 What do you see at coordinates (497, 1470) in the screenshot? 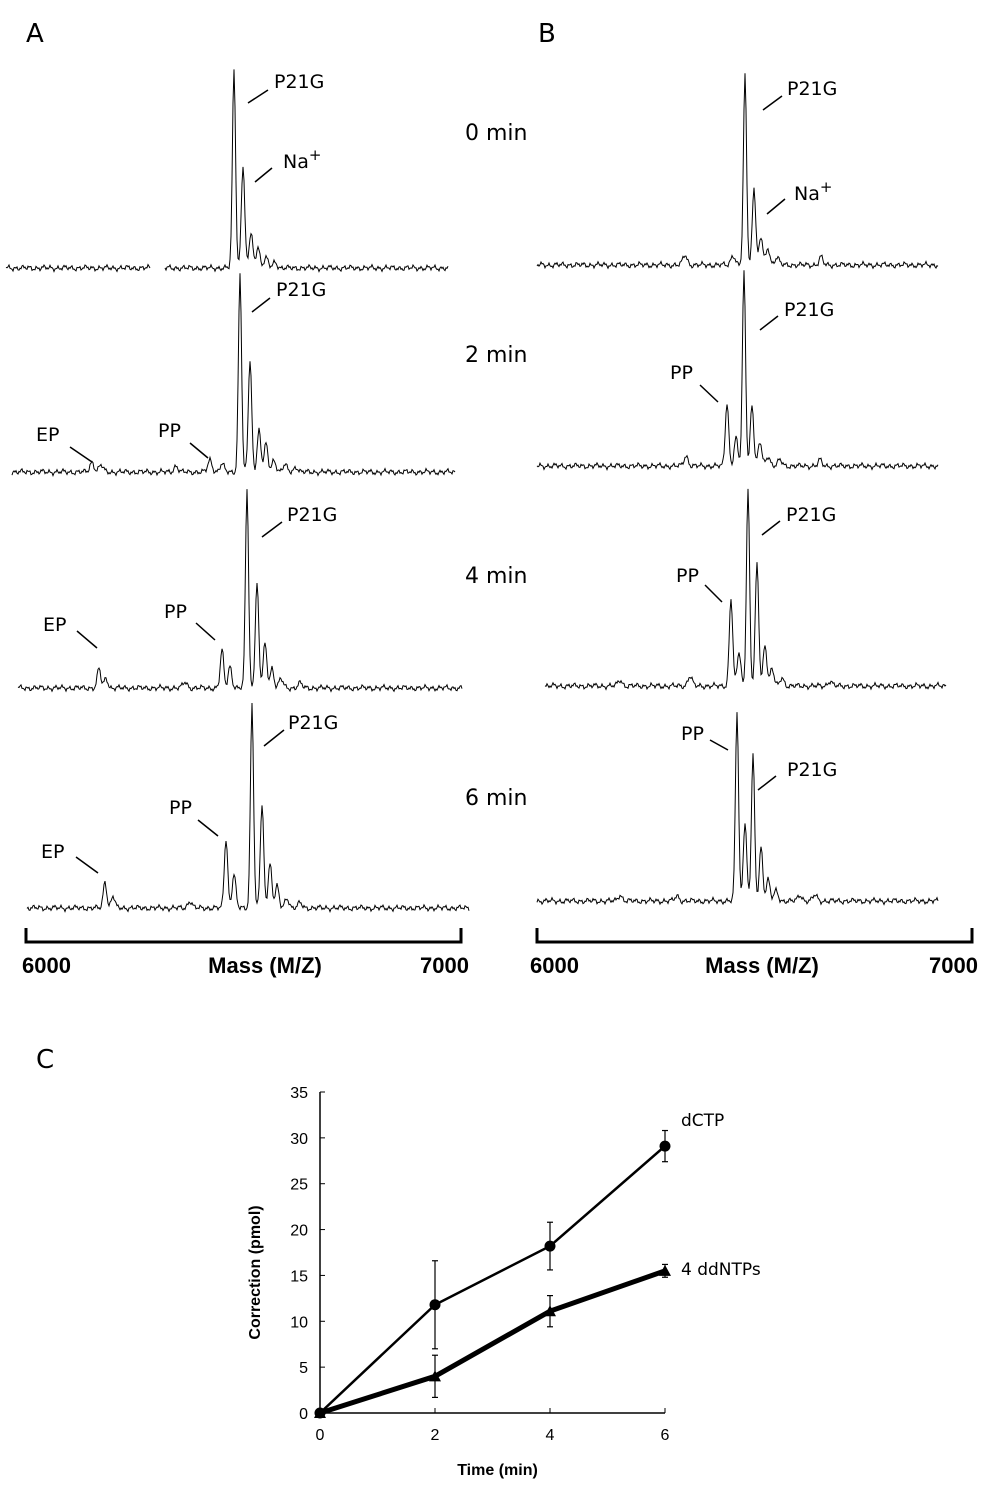
I see `x-axis-title: Time (min)` at bounding box center [497, 1470].